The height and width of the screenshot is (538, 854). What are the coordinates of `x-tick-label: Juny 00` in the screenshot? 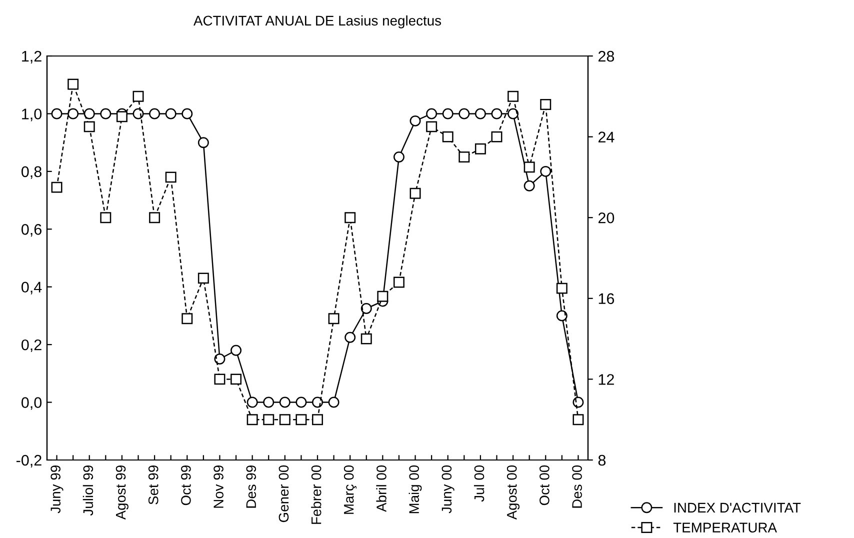 It's located at (448, 489).